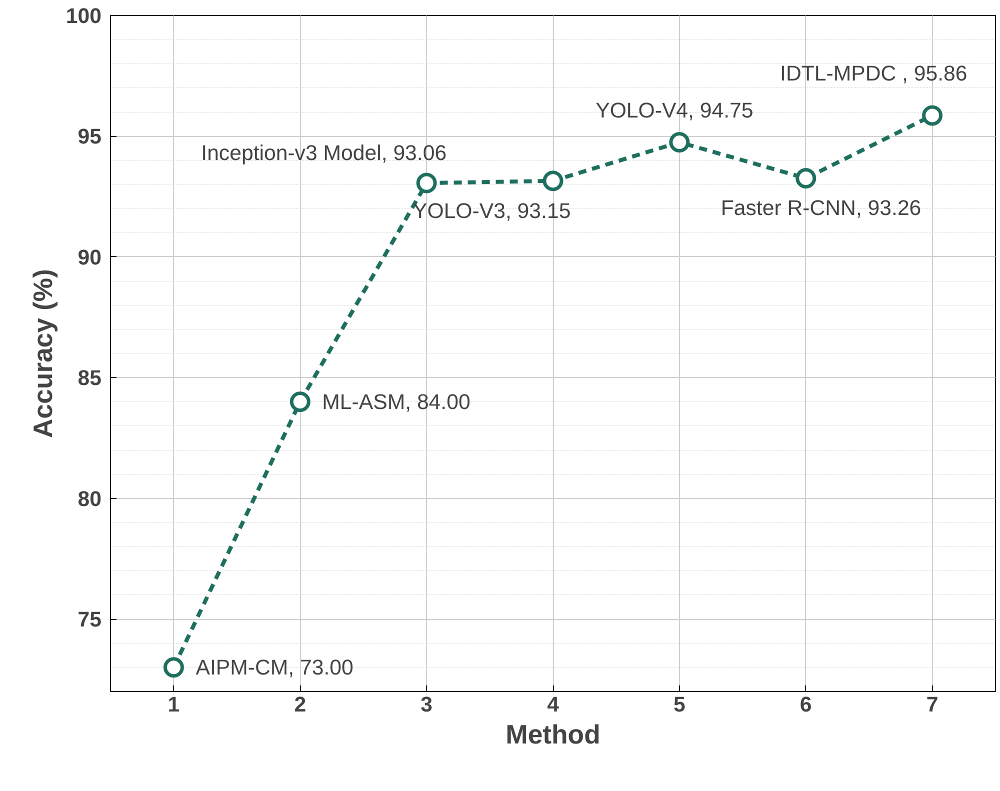  What do you see at coordinates (300, 704) in the screenshot?
I see `x-tick-label: 2` at bounding box center [300, 704].